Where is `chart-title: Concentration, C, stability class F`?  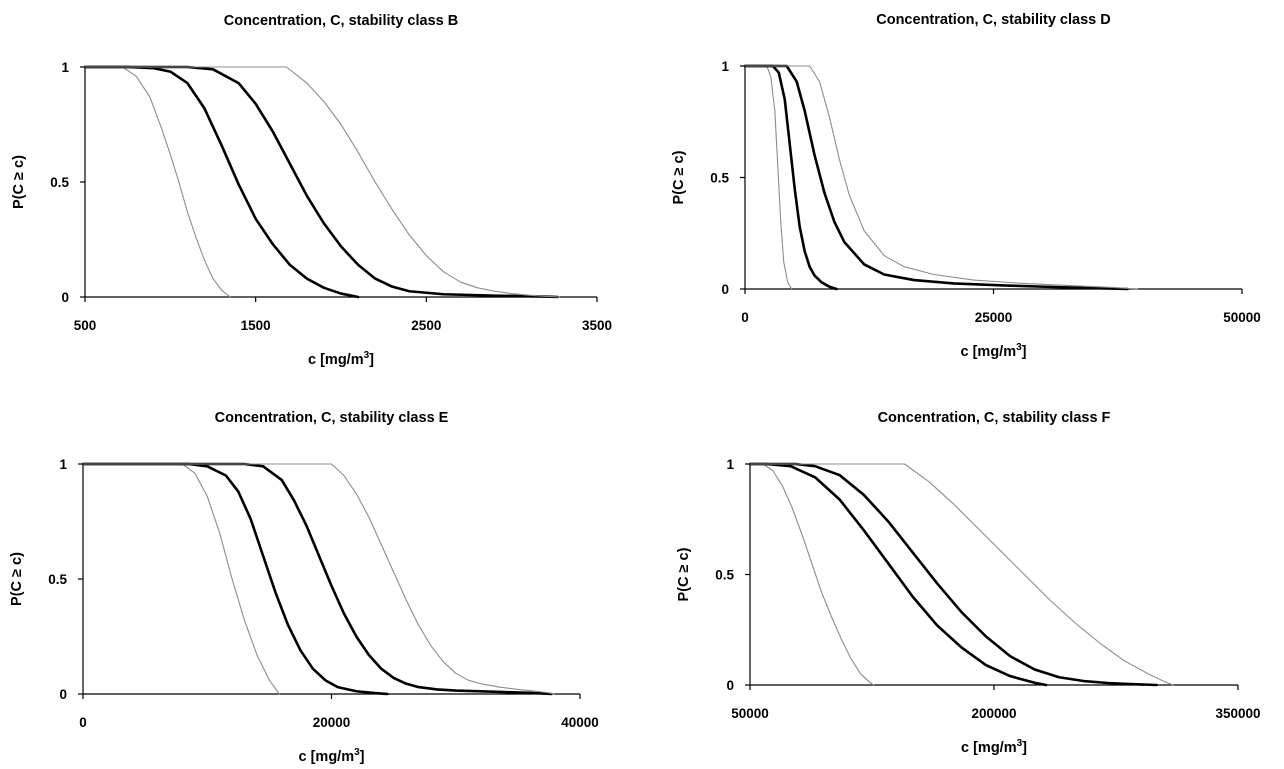
chart-title: Concentration, C, stability class F is located at coordinates (994, 418).